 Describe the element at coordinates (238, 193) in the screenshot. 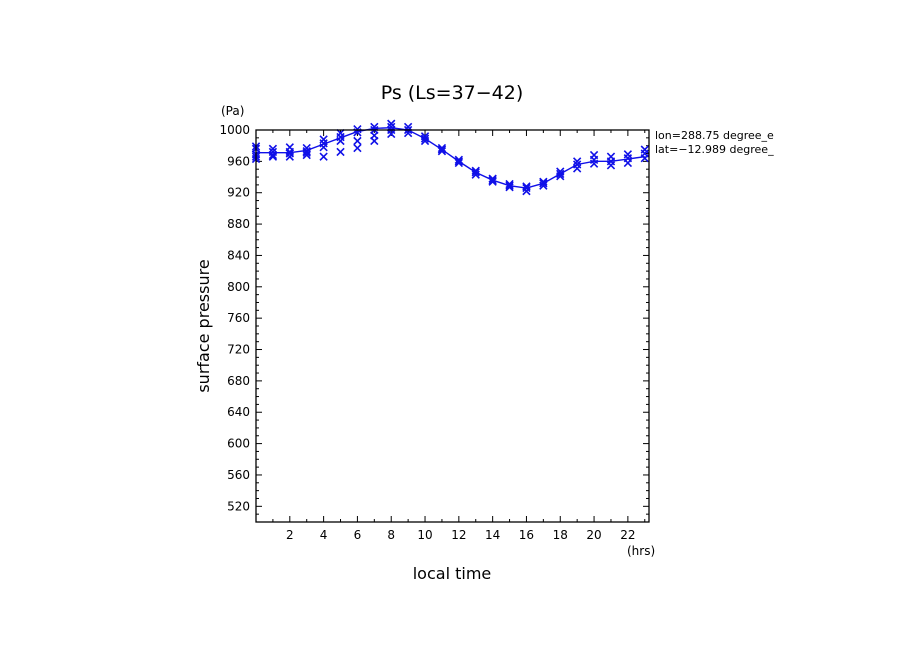

I see `y-tick-label: 920` at that location.